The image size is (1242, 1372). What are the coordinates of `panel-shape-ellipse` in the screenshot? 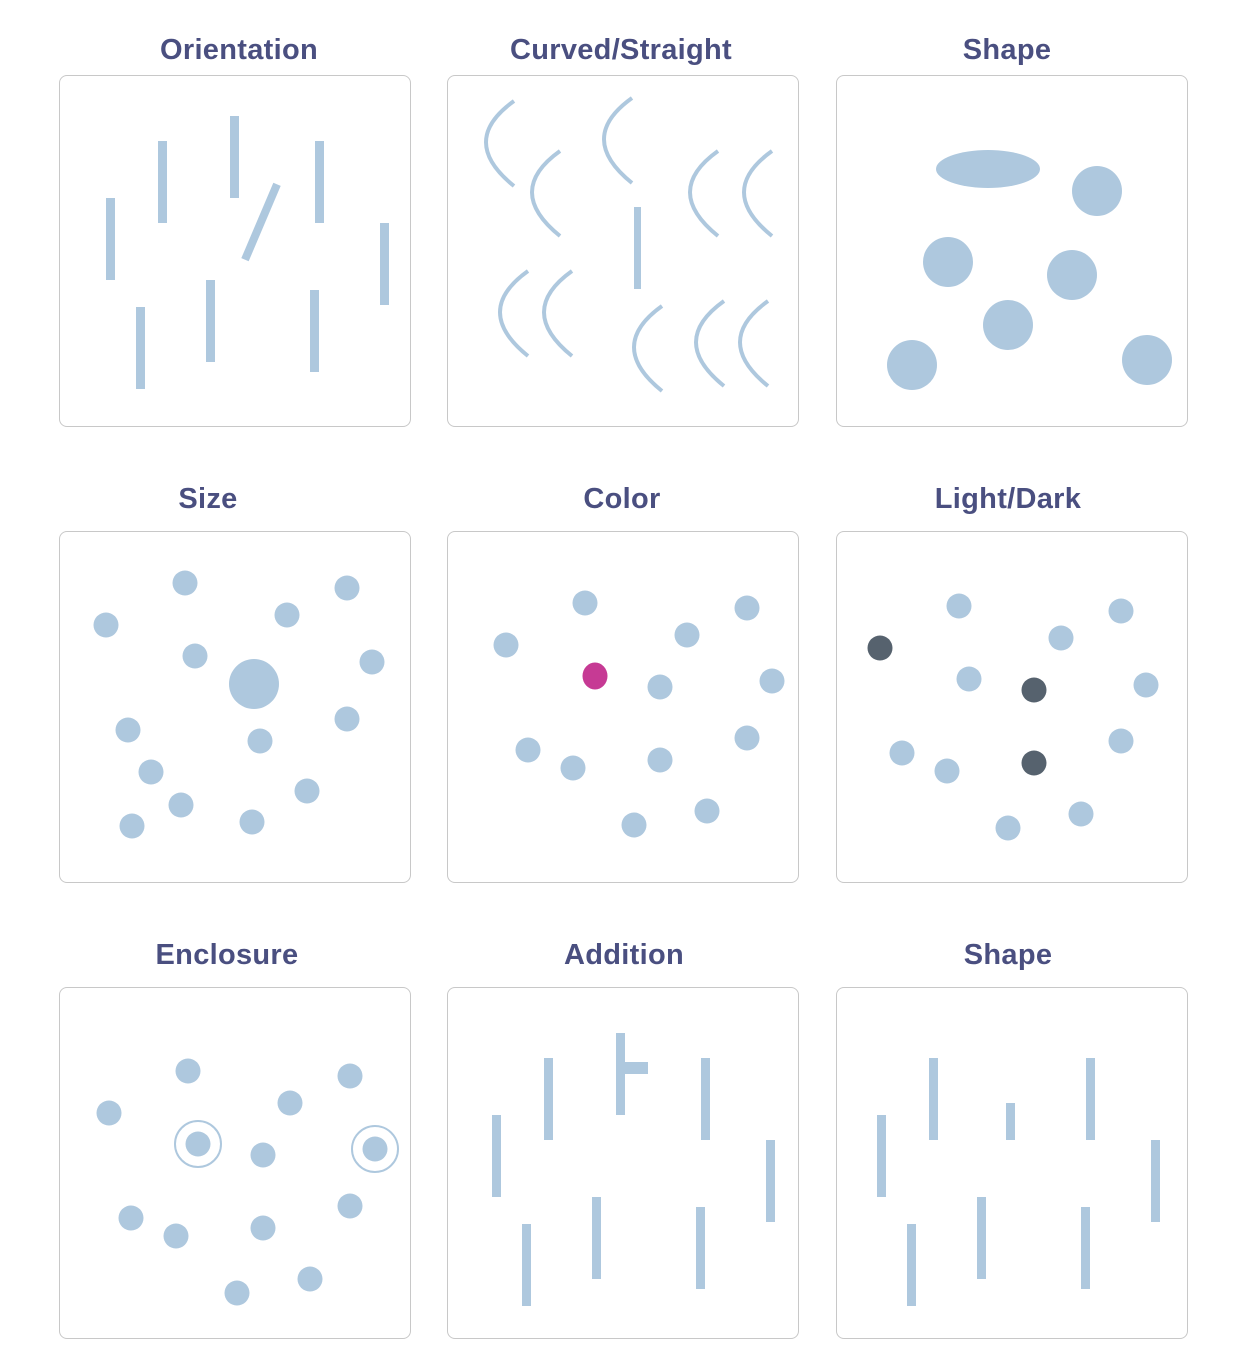 It's located at (1012, 251).